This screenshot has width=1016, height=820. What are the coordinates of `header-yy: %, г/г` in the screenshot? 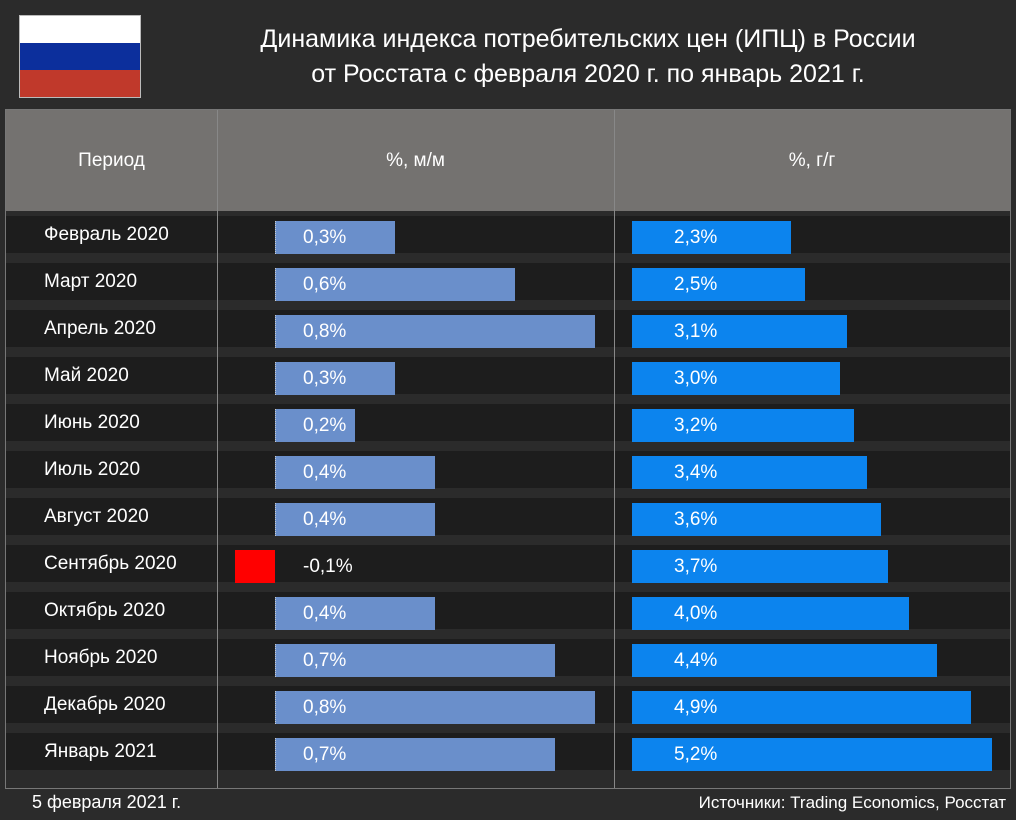 It's located at (812, 160).